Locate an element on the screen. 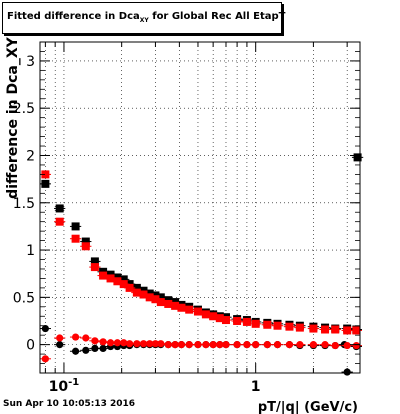 This screenshot has height=414, width=400. y-axis-label: difference in Dca_XY is located at coordinates (13, 117).